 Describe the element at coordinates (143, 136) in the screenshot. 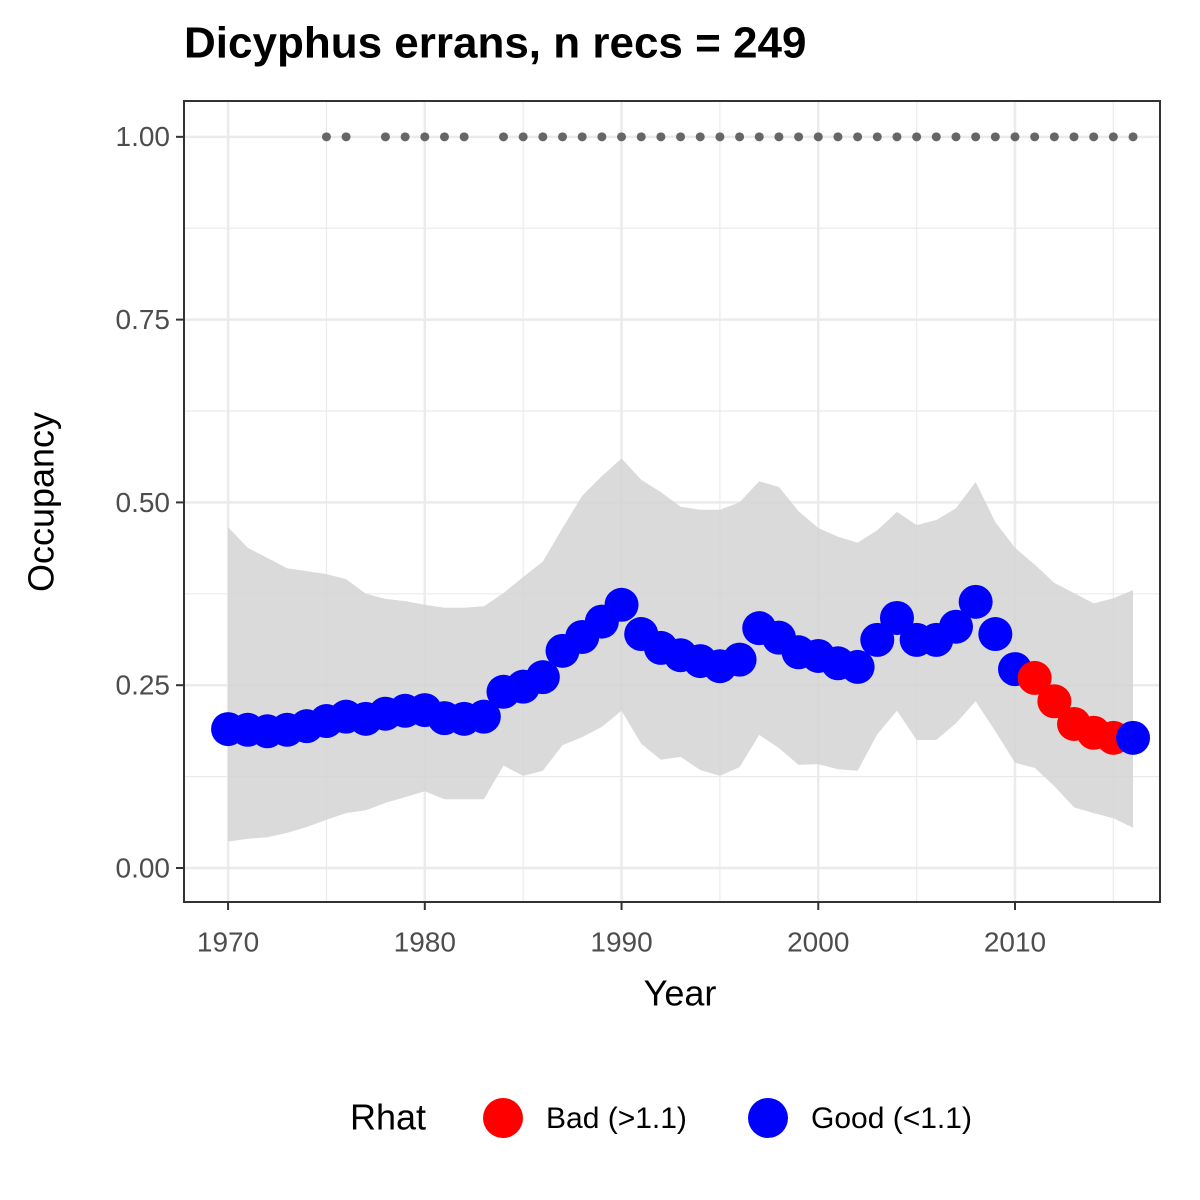

I see `y-tick-label: 1.00` at that location.